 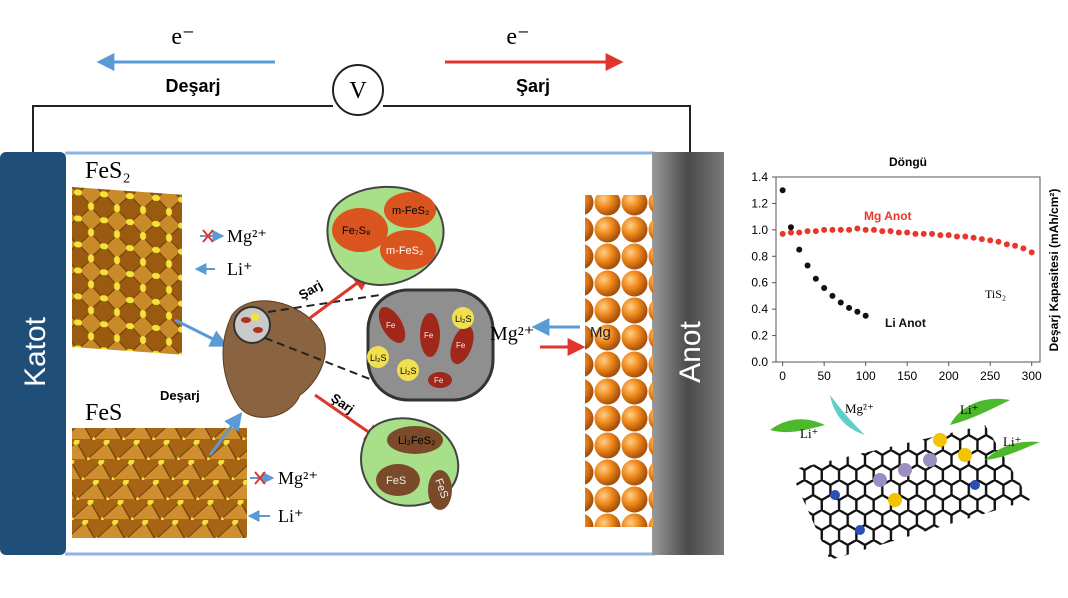 I want to click on circuit, so click(x=361, y=102).